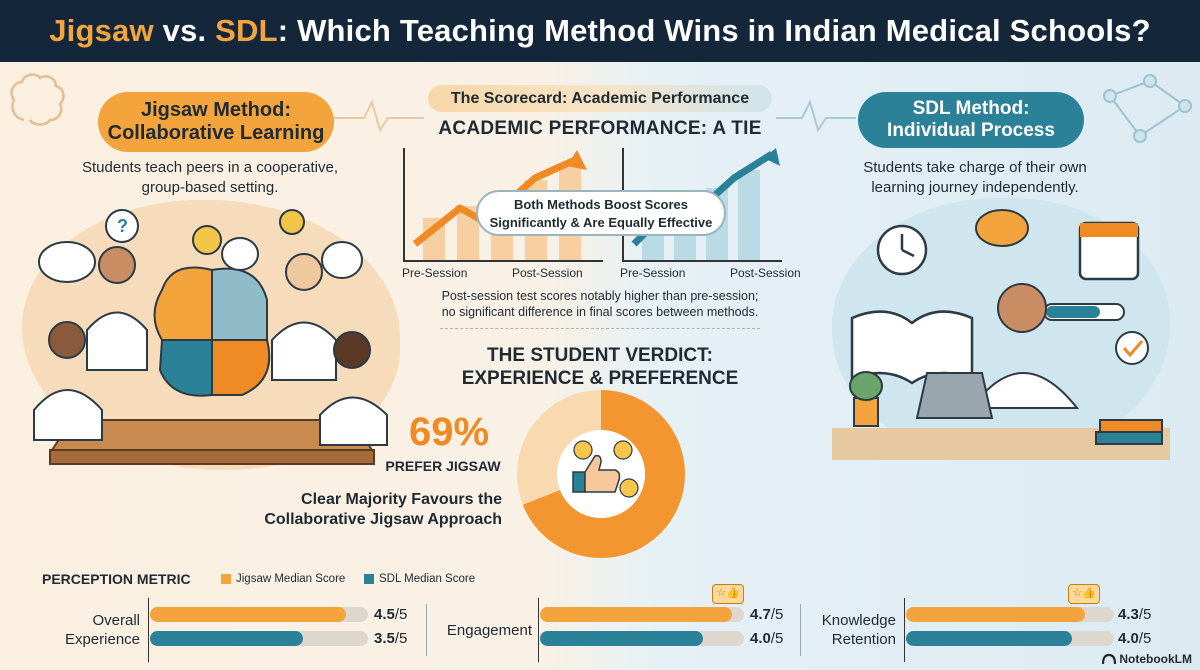  What do you see at coordinates (866, 399) in the screenshot?
I see `plant-icon` at bounding box center [866, 399].